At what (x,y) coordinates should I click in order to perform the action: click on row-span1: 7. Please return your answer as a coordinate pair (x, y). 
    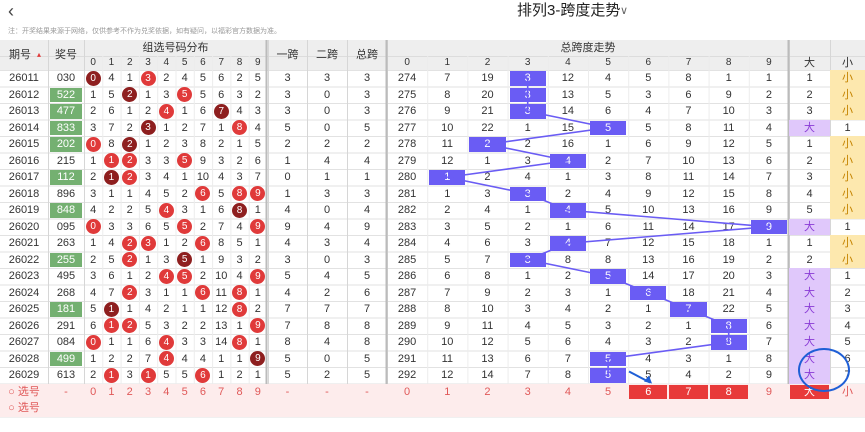
    Looking at the image, I should click on (287, 309).